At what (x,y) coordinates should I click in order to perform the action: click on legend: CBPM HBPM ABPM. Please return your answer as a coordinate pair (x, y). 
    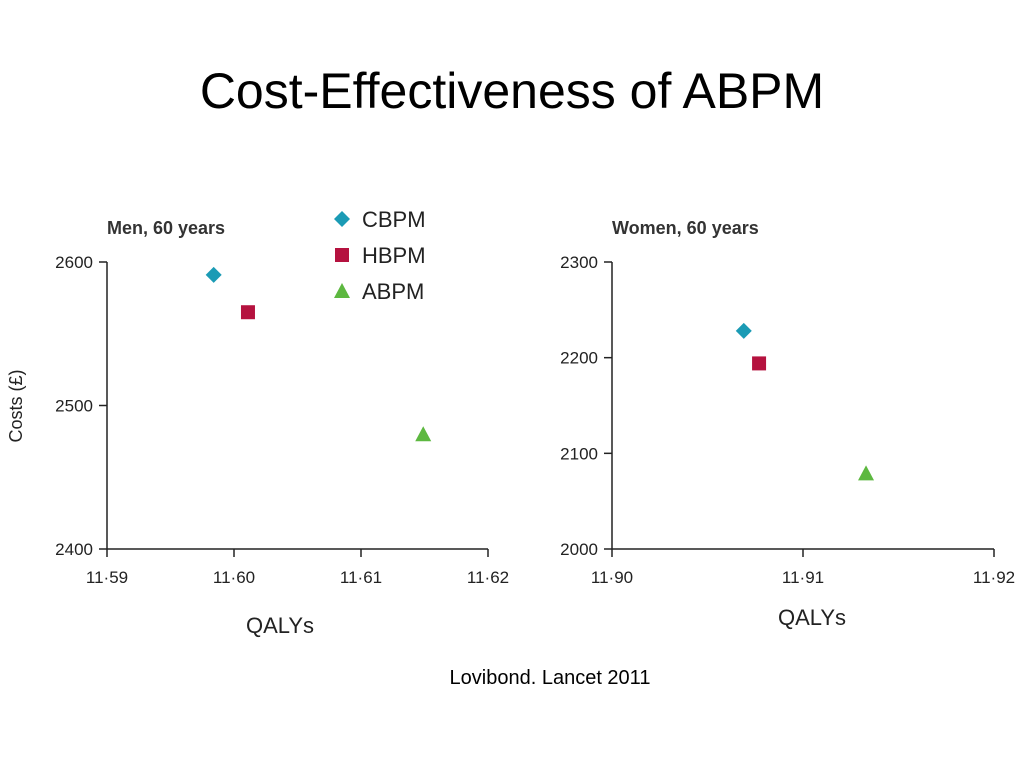
    Looking at the image, I should click on (380, 255).